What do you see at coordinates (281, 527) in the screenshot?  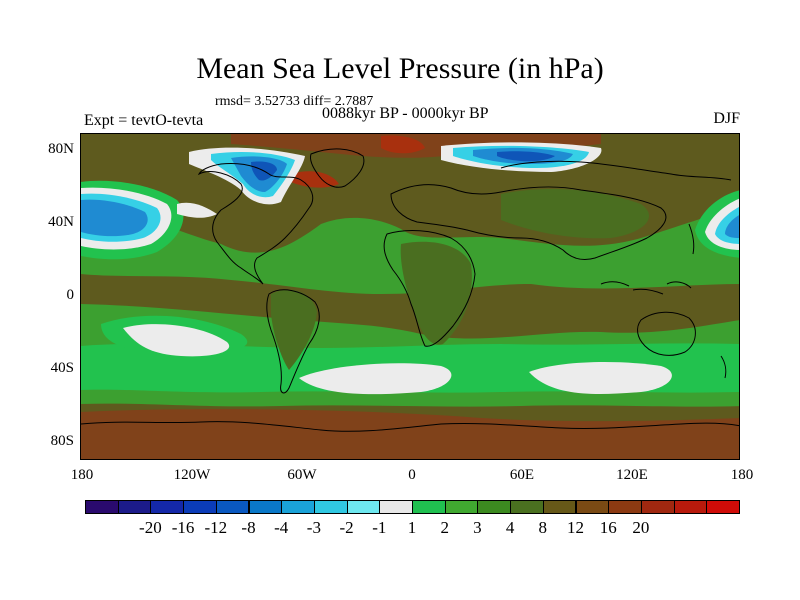 I see `colorbar-label: -4` at bounding box center [281, 527].